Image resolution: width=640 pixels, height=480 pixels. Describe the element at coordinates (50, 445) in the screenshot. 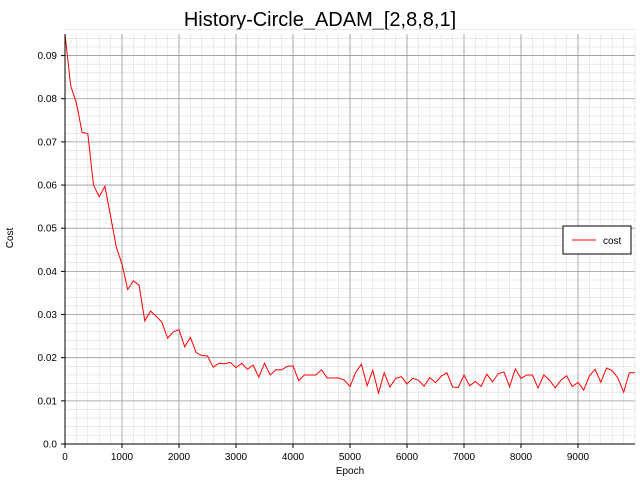

I see `y-tick-label: 0.0` at that location.